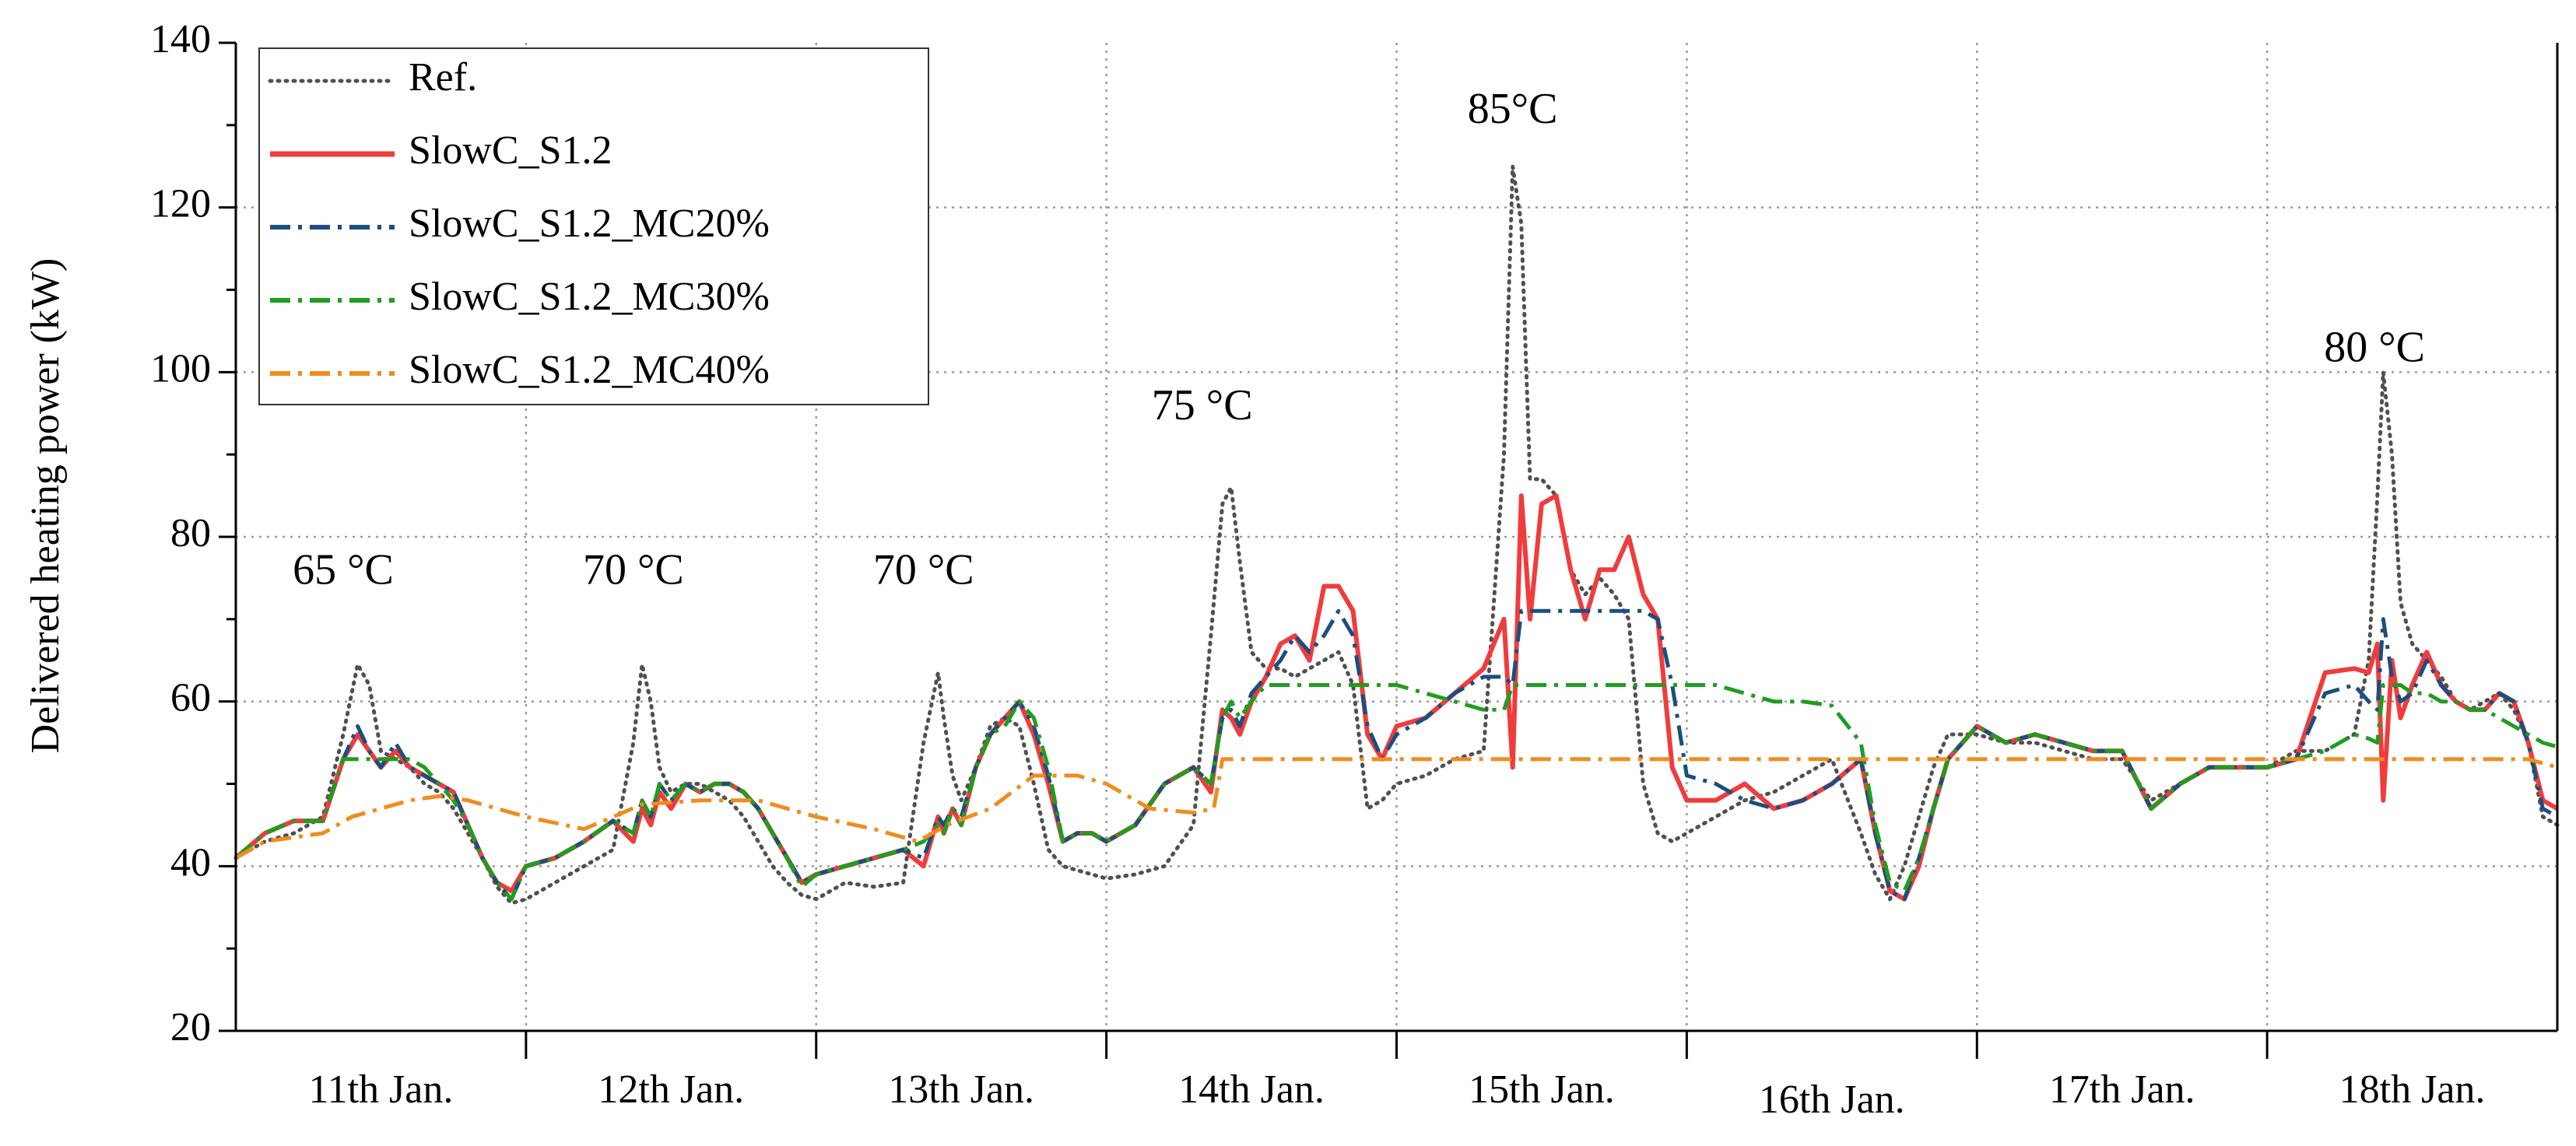 This screenshot has height=1146, width=2576. I want to click on x-category-label-6: 17th Jan., so click(2122, 1090).